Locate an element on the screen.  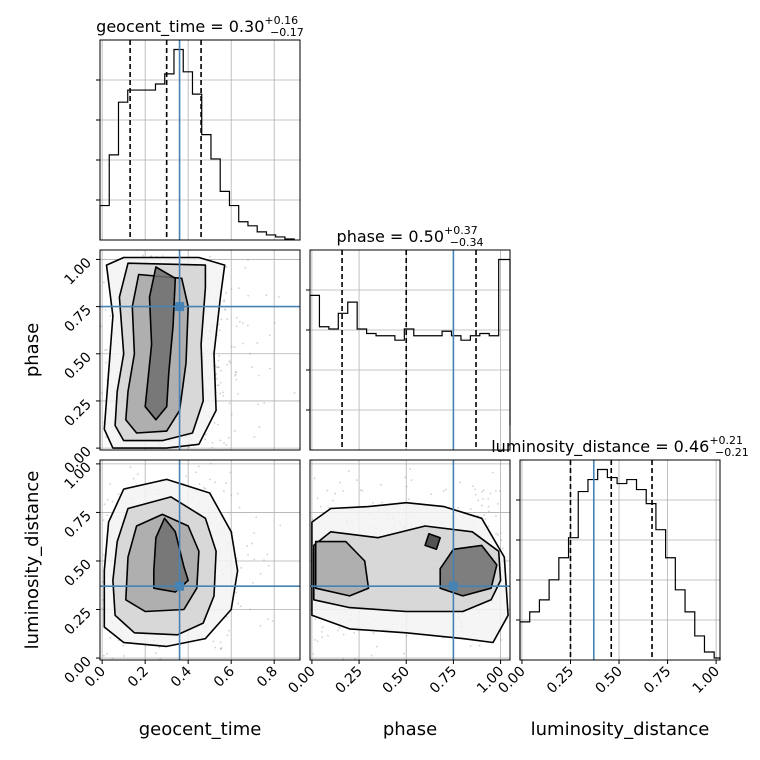
histogram-title-phase: phase = 0.50+0.37 −0.34 is located at coordinates (410, 236).